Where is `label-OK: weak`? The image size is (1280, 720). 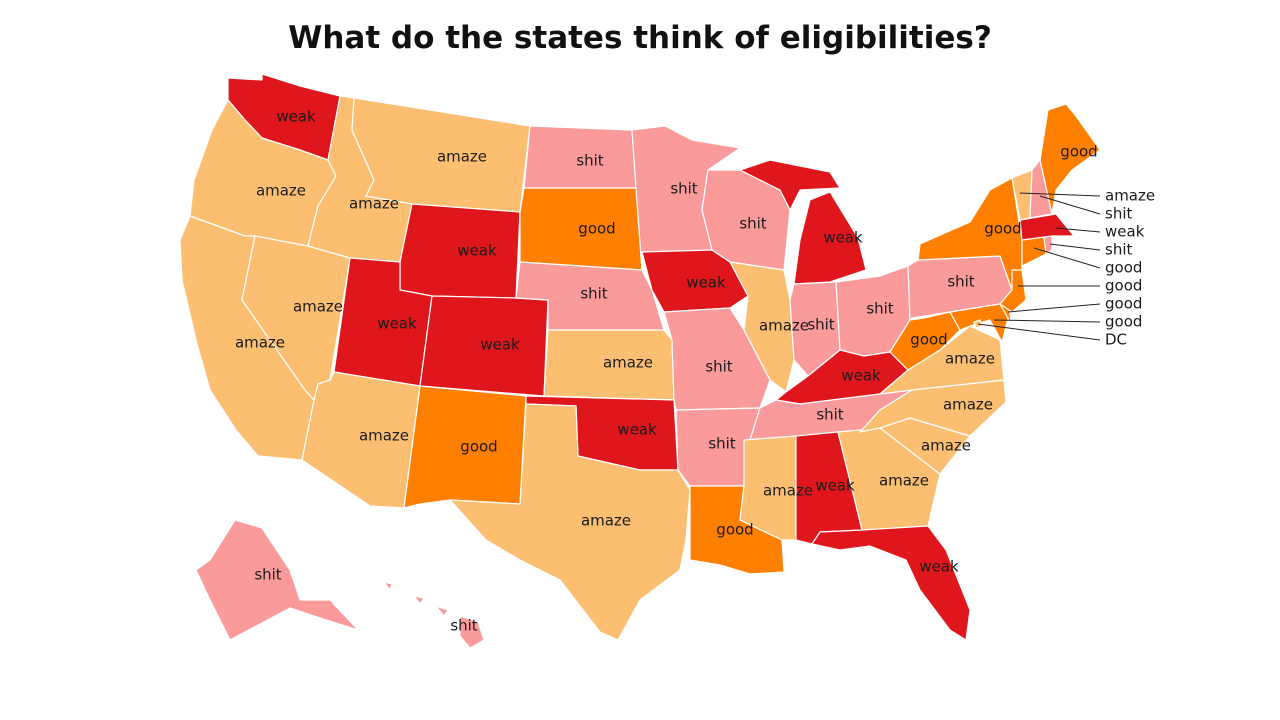 label-OK: weak is located at coordinates (637, 430).